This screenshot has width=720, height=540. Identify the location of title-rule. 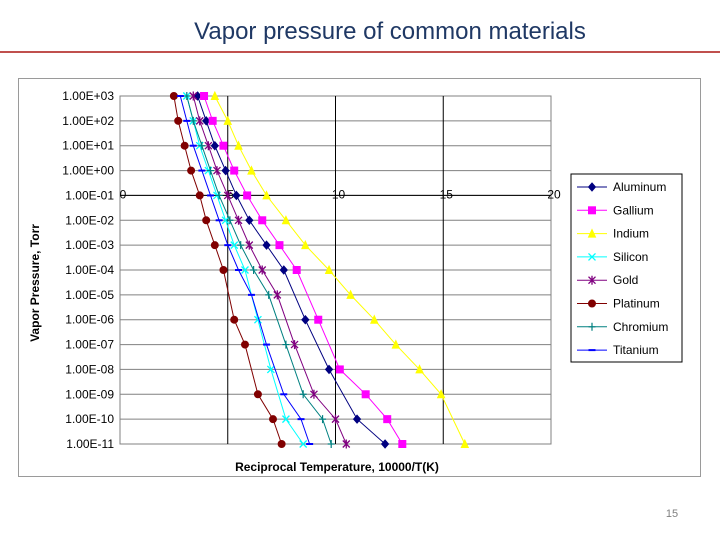
(360, 52).